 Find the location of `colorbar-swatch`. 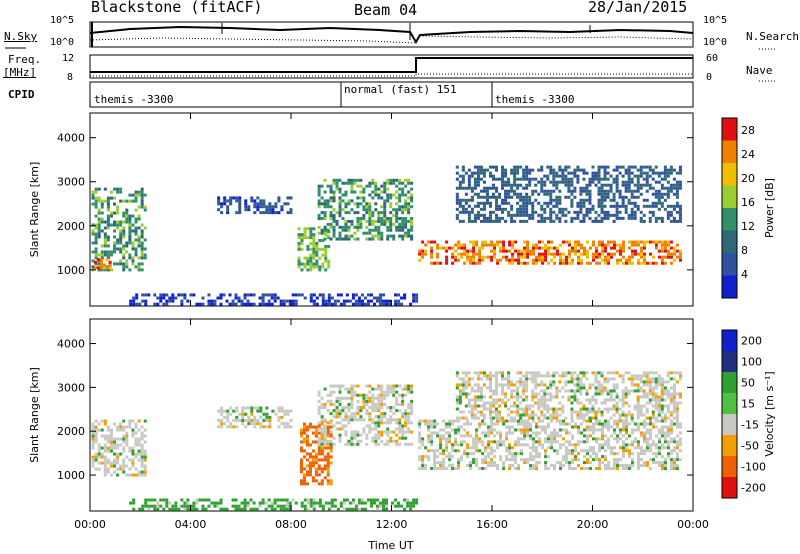

colorbar-swatch is located at coordinates (729, 382).